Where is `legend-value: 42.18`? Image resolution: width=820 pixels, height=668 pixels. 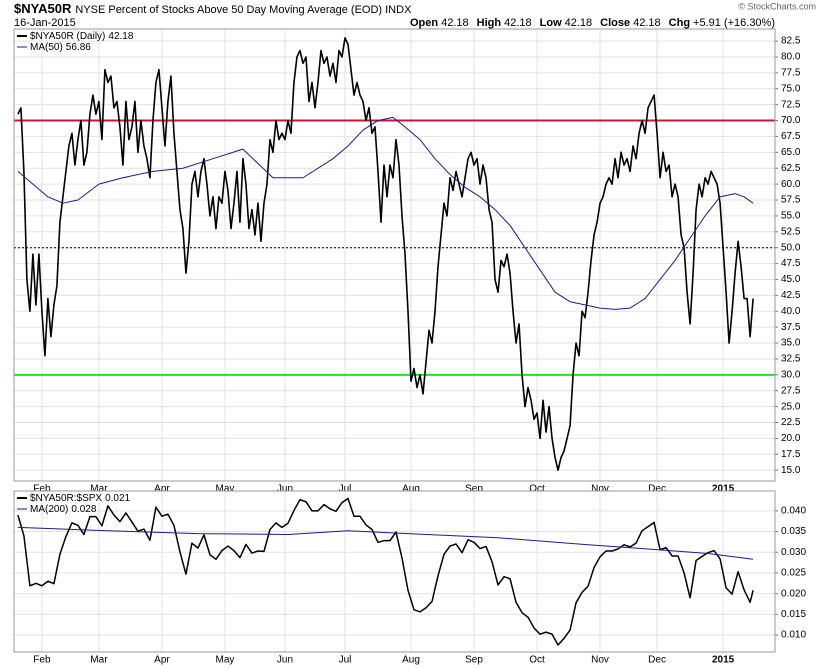 legend-value: 42.18 is located at coordinates (120, 36).